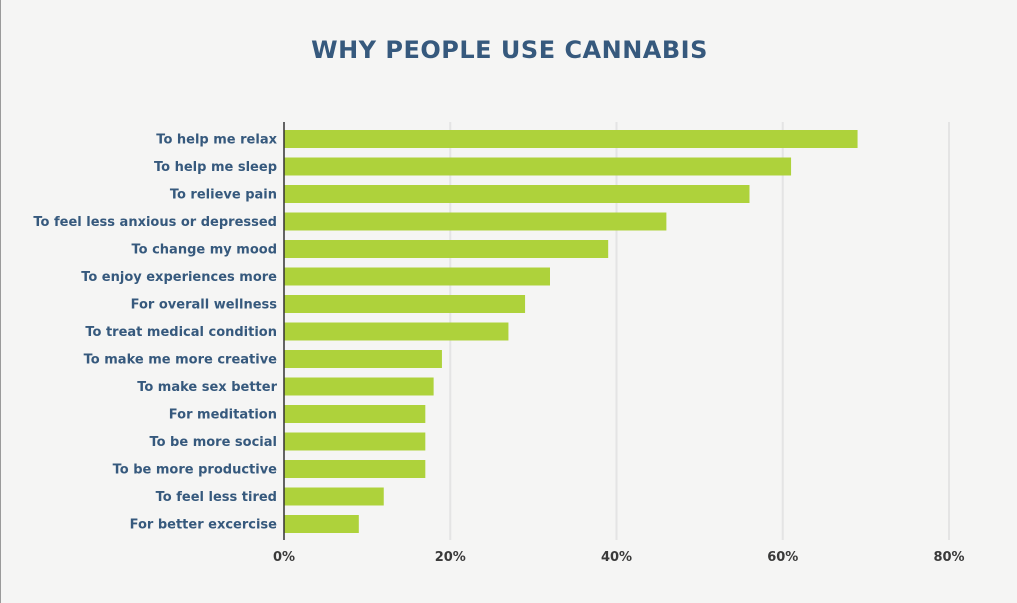  I want to click on category-label-7: To treat medical condition, so click(181, 332).